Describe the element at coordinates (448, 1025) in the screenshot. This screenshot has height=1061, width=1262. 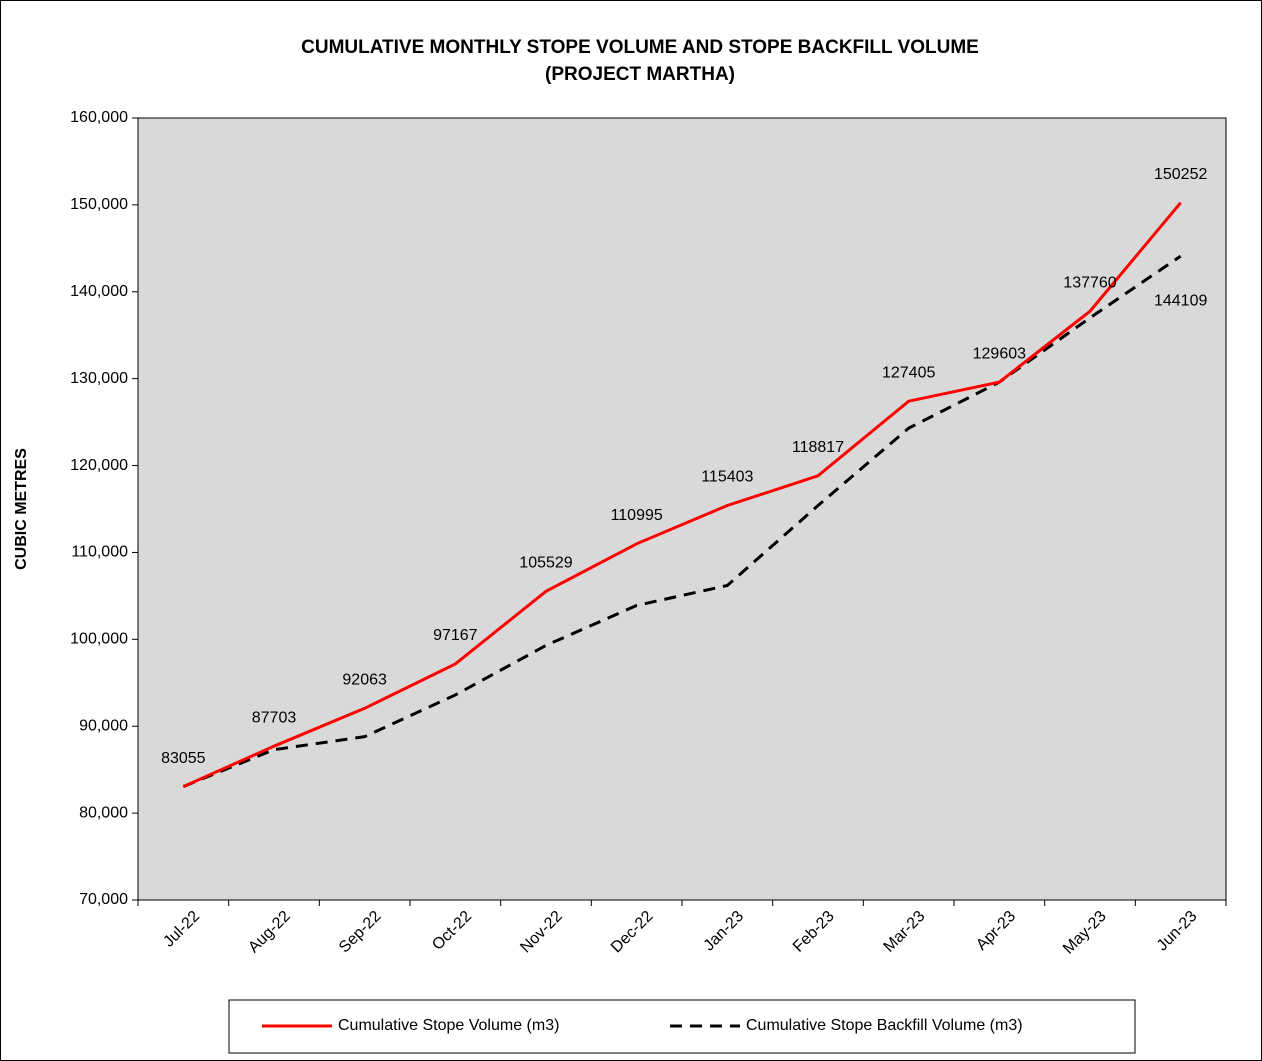
I see `legend-label: Cumulative Stope Volume (m3)` at that location.